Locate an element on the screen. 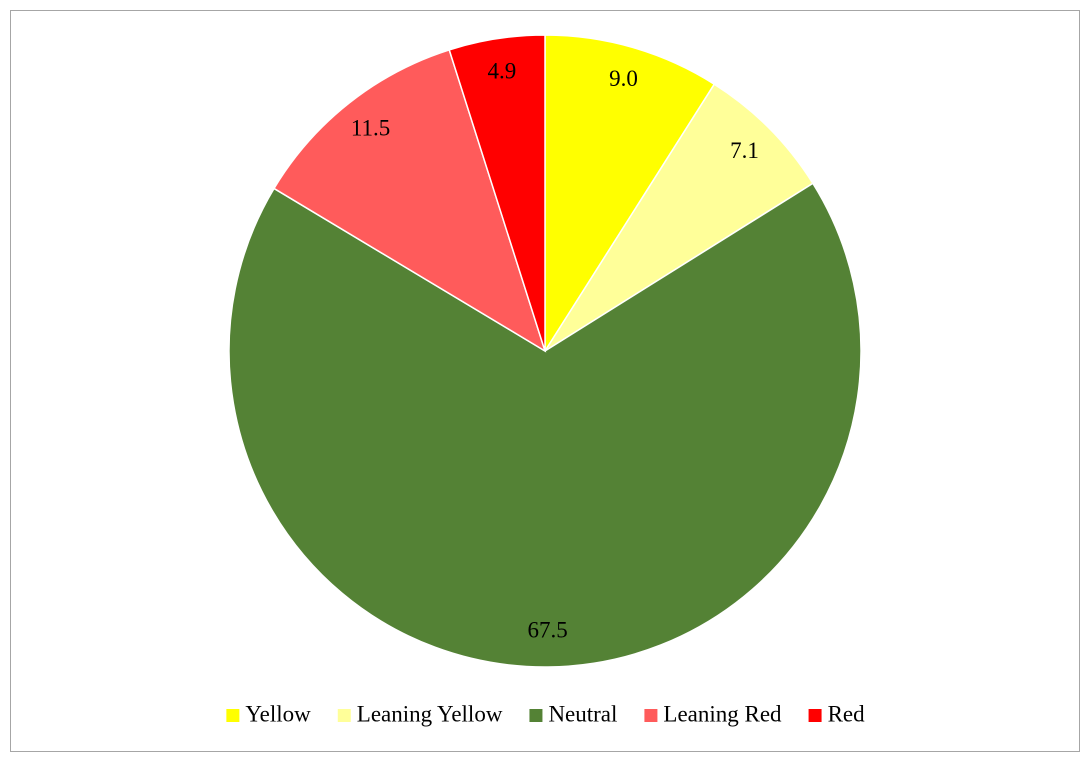 This screenshot has width=1090, height=764. legend-label: Neutral is located at coordinates (582, 713).